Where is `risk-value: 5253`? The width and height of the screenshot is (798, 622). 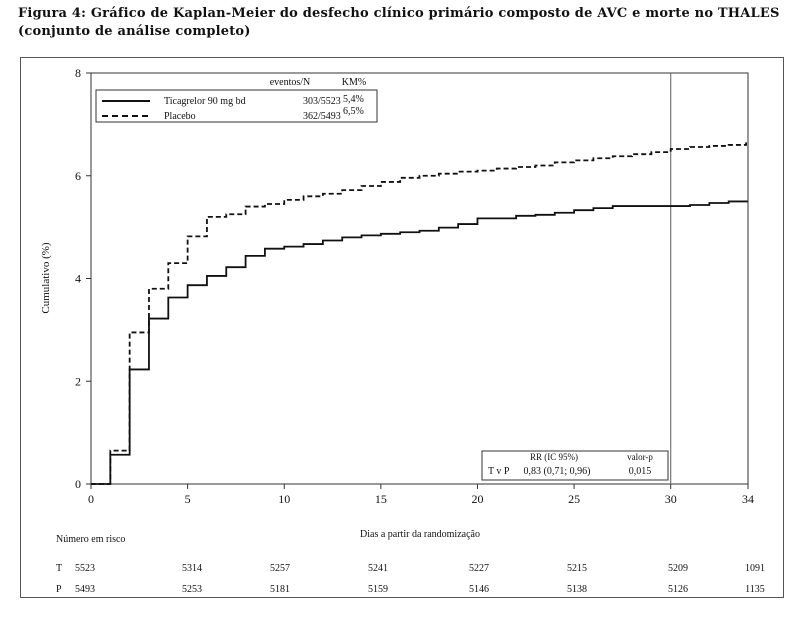 risk-value: 5253 is located at coordinates (192, 589).